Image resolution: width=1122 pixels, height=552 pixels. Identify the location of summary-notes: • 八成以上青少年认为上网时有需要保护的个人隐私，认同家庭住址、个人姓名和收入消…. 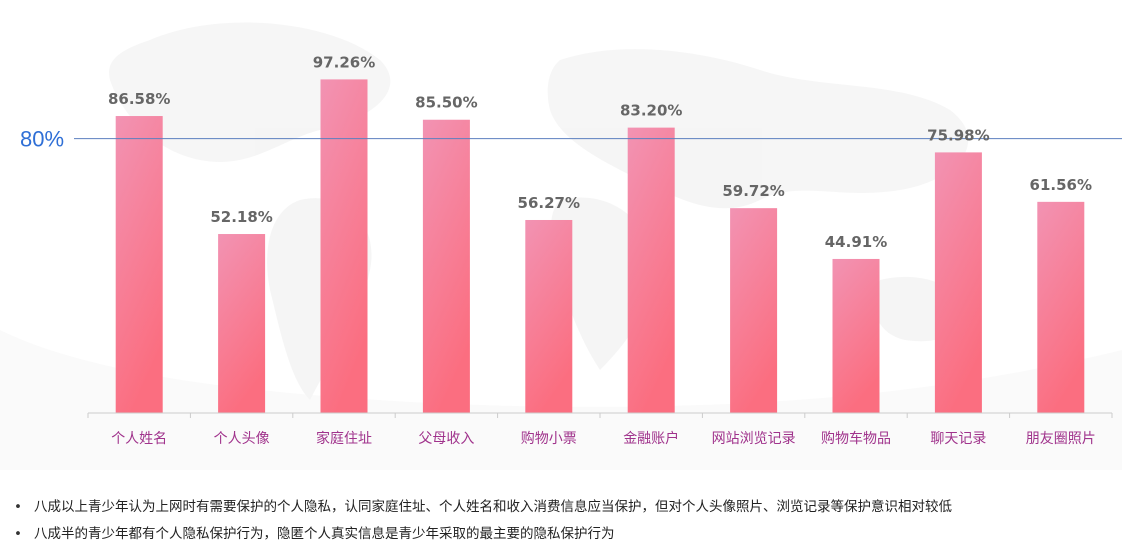
(564, 521).